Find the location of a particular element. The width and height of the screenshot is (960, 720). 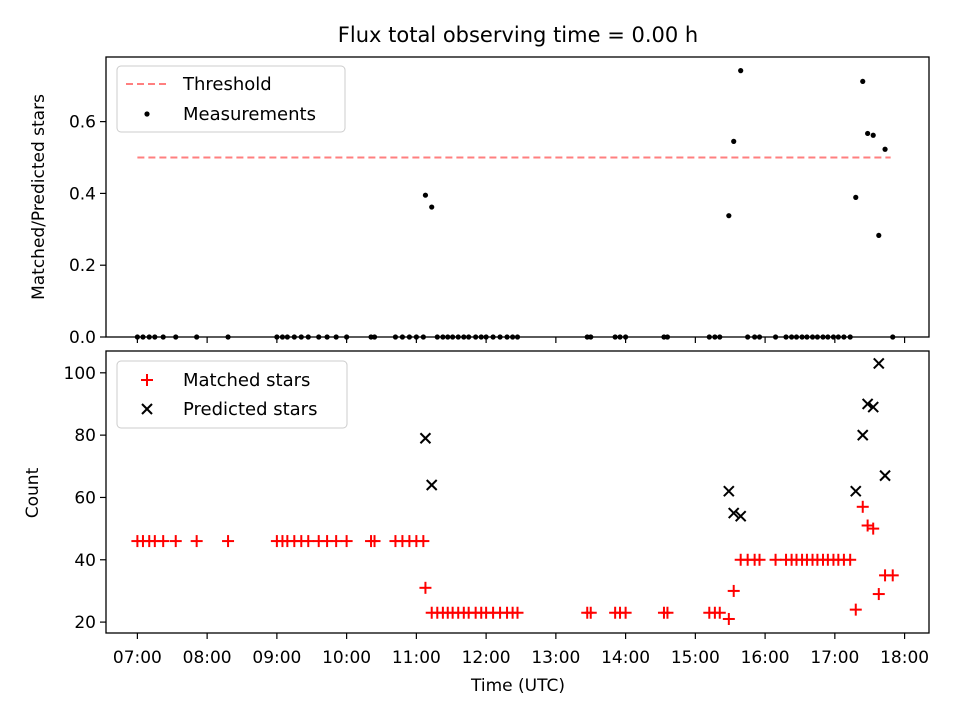

top-y-tick-label: 0.2 is located at coordinates (82, 266).